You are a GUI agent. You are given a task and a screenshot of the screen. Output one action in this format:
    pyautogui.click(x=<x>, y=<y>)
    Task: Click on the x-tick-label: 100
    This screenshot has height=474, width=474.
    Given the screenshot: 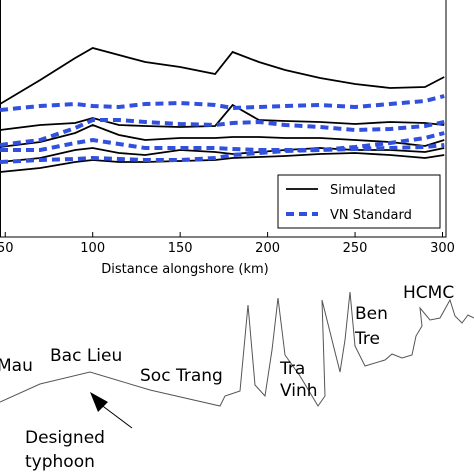 What is the action you would take?
    pyautogui.click(x=92, y=248)
    